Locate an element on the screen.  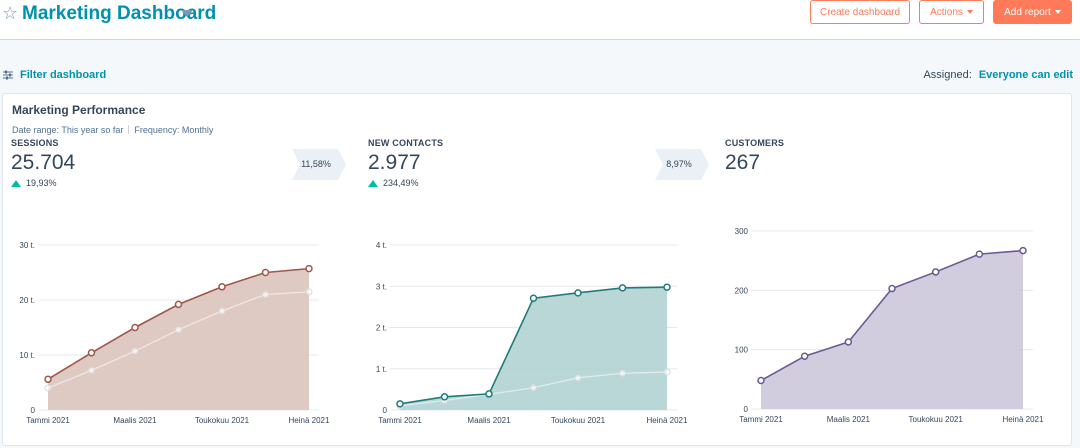
dashboard-title: Marketing Dashboard is located at coordinates (119, 13).